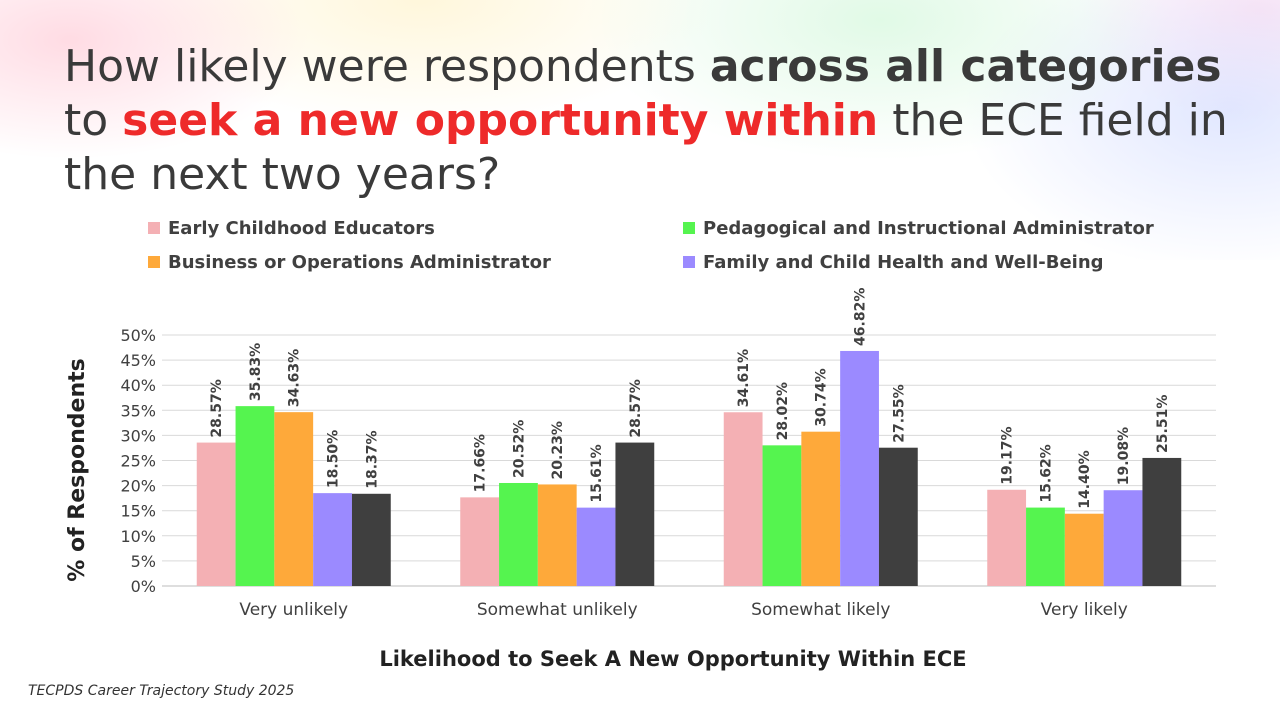 The width and height of the screenshot is (1280, 720). I want to click on legend-label: Early Childhood Educators, so click(301, 228).